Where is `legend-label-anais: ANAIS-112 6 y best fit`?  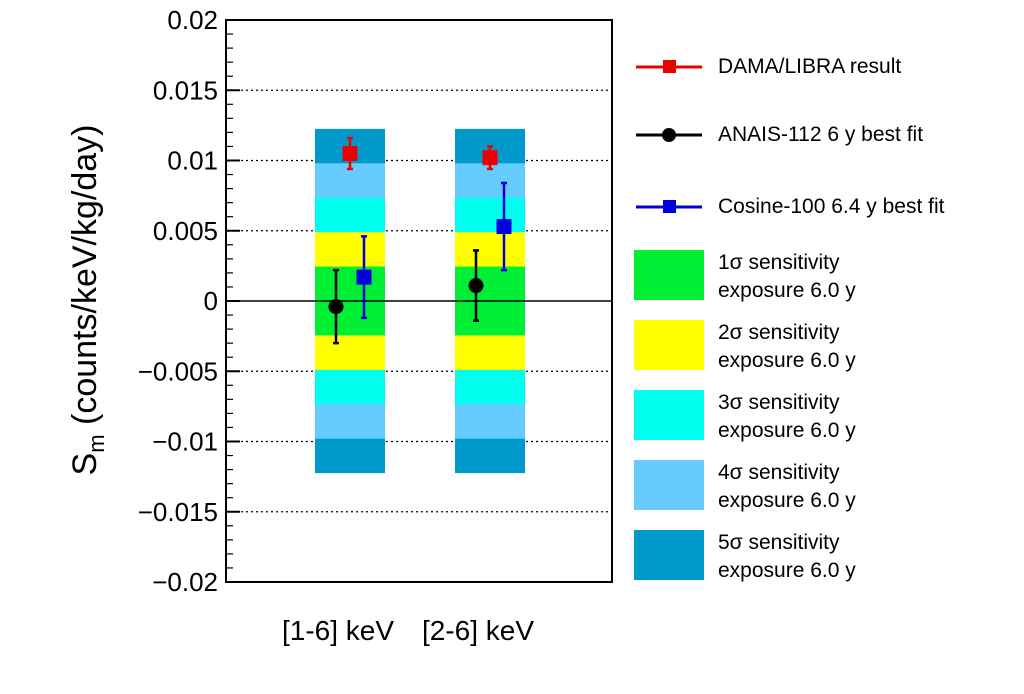
legend-label-anais: ANAIS-112 6 y best fit is located at coordinates (821, 134).